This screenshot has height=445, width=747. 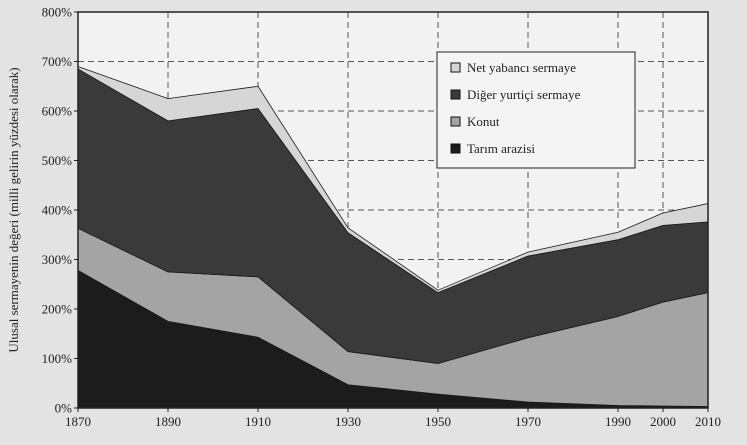 I want to click on legend-box, so click(x=536, y=110).